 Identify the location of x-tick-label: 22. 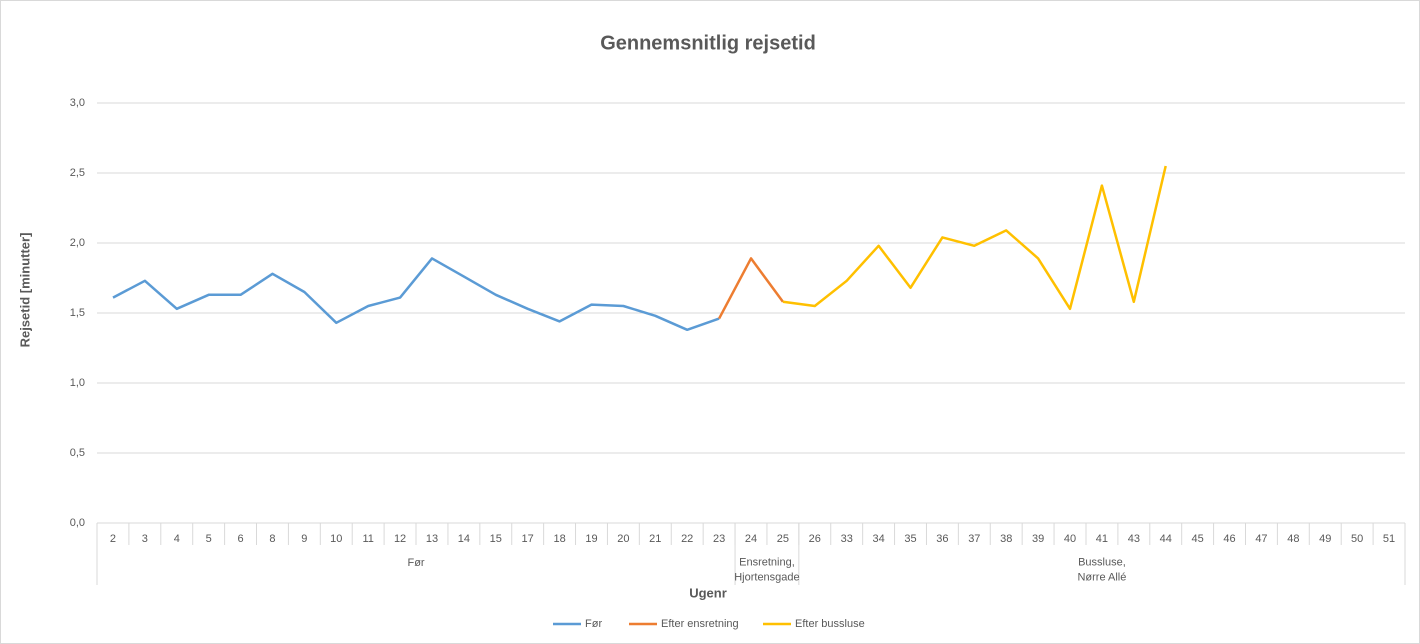
(687, 539).